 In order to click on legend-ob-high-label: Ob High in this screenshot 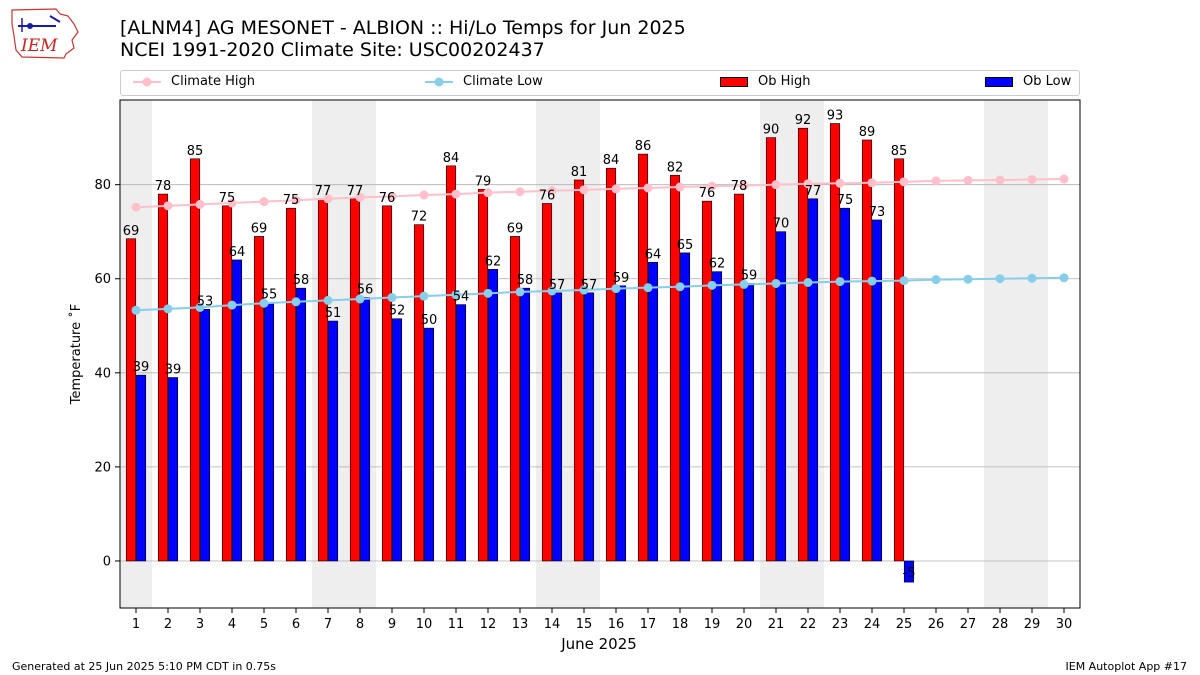, I will do `click(784, 81)`.